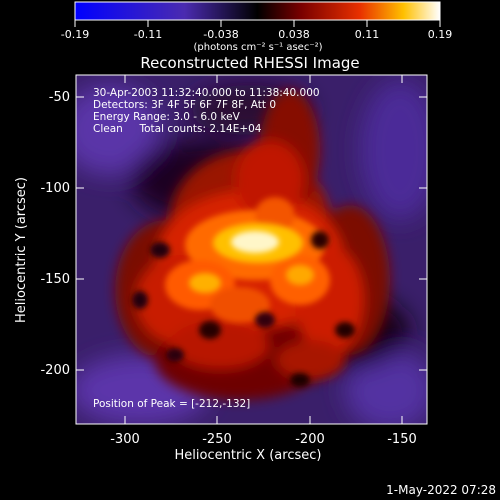  I want to click on x-tick-label: -150, so click(402, 439).